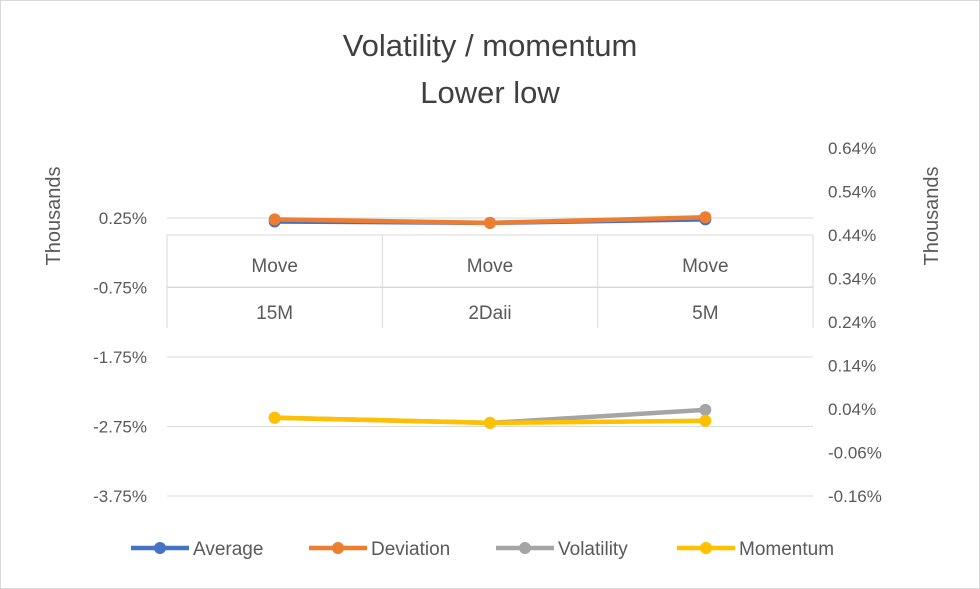 The width and height of the screenshot is (980, 589). I want to click on legend-item-average: Average, so click(197, 549).